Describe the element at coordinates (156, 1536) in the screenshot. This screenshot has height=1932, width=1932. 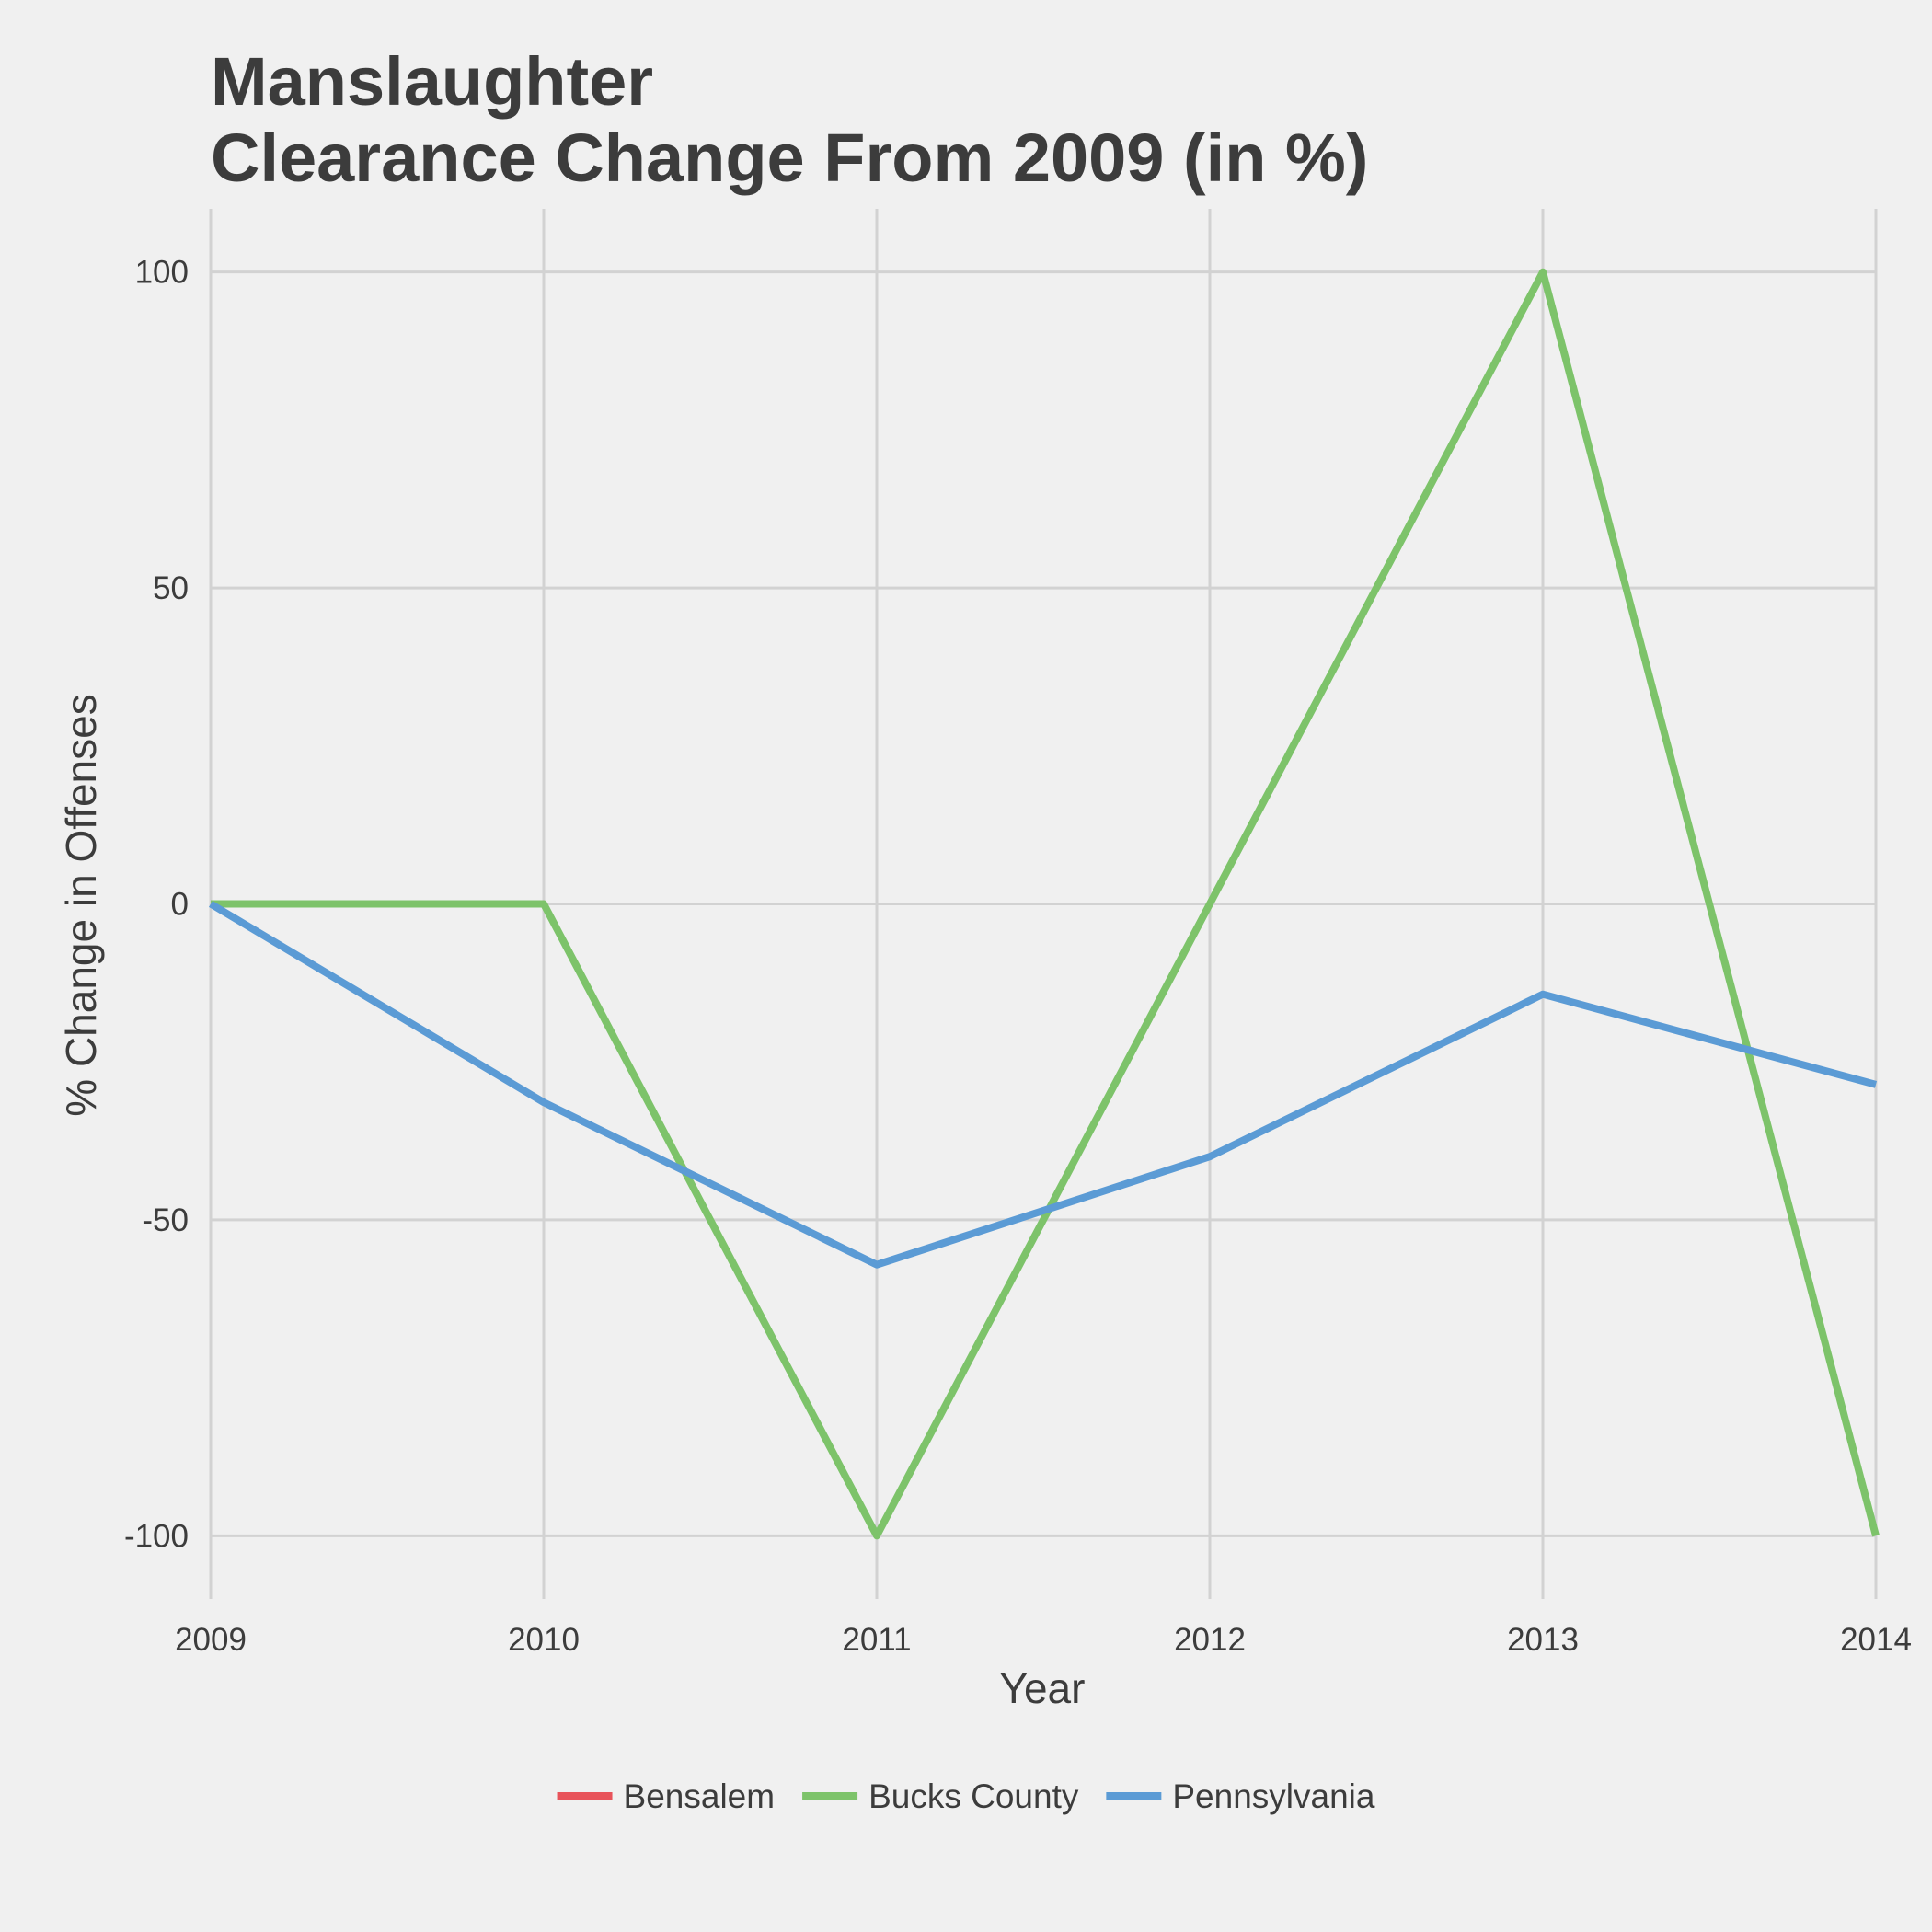
I see `y-tick-label: -100` at that location.